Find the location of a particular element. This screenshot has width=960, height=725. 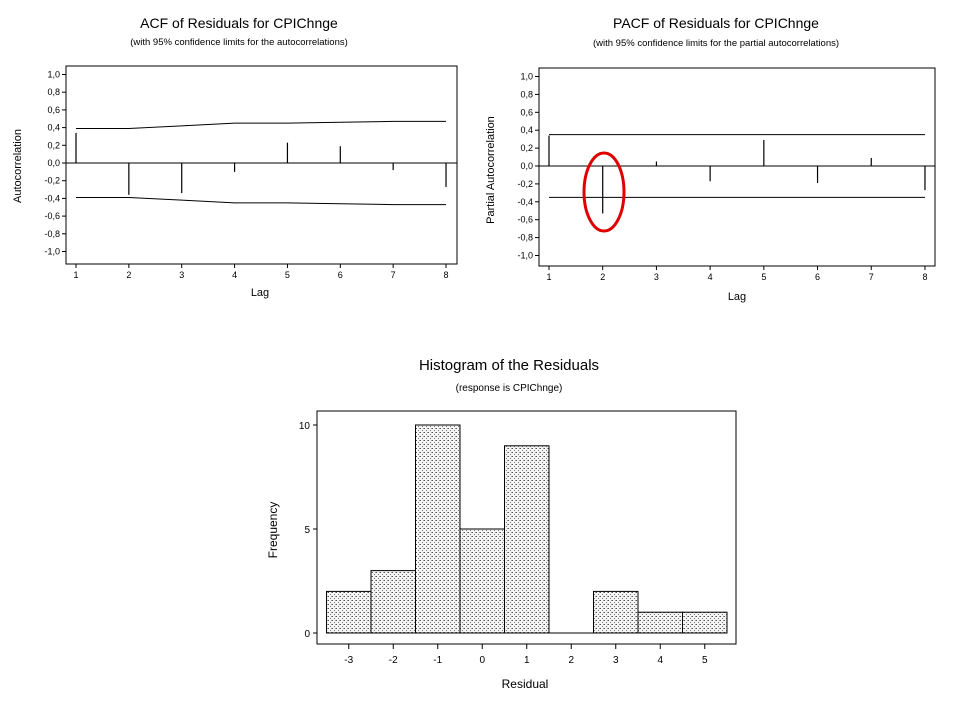

acf-x-tick-label: 6 is located at coordinates (340, 275).